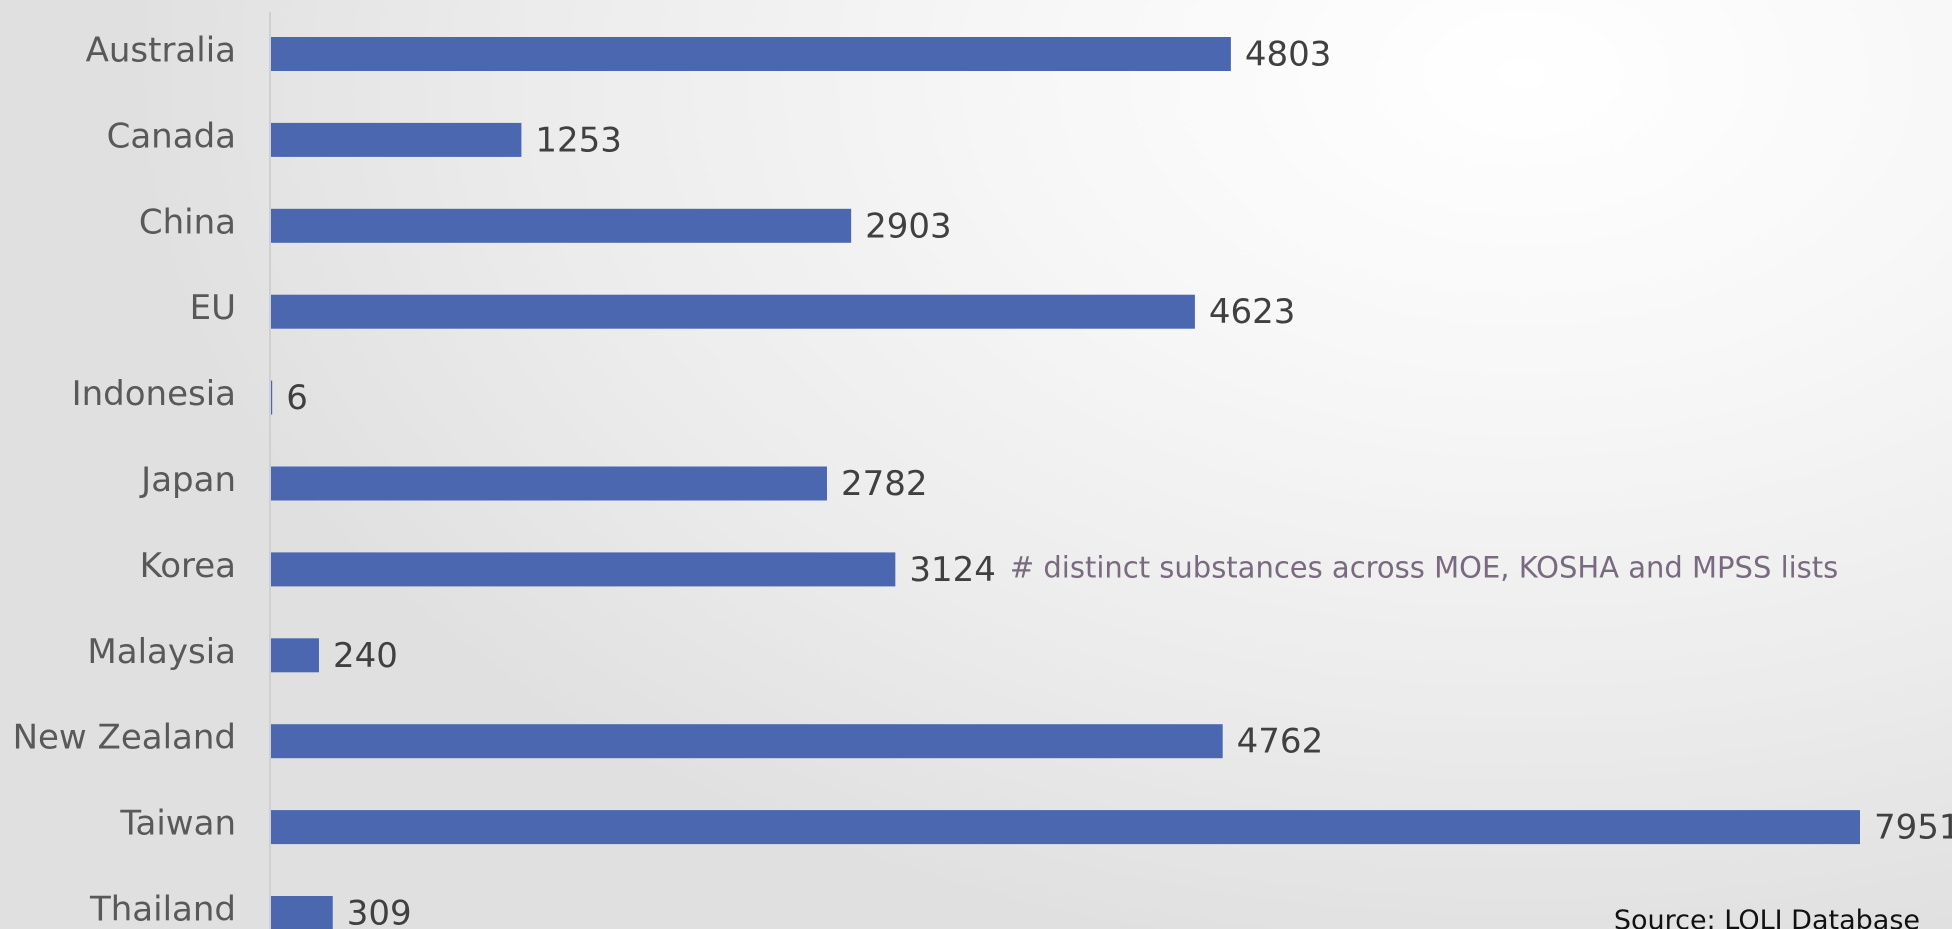 This screenshot has width=1952, height=929. Describe the element at coordinates (583, 569) in the screenshot. I see `bar-korea` at that location.